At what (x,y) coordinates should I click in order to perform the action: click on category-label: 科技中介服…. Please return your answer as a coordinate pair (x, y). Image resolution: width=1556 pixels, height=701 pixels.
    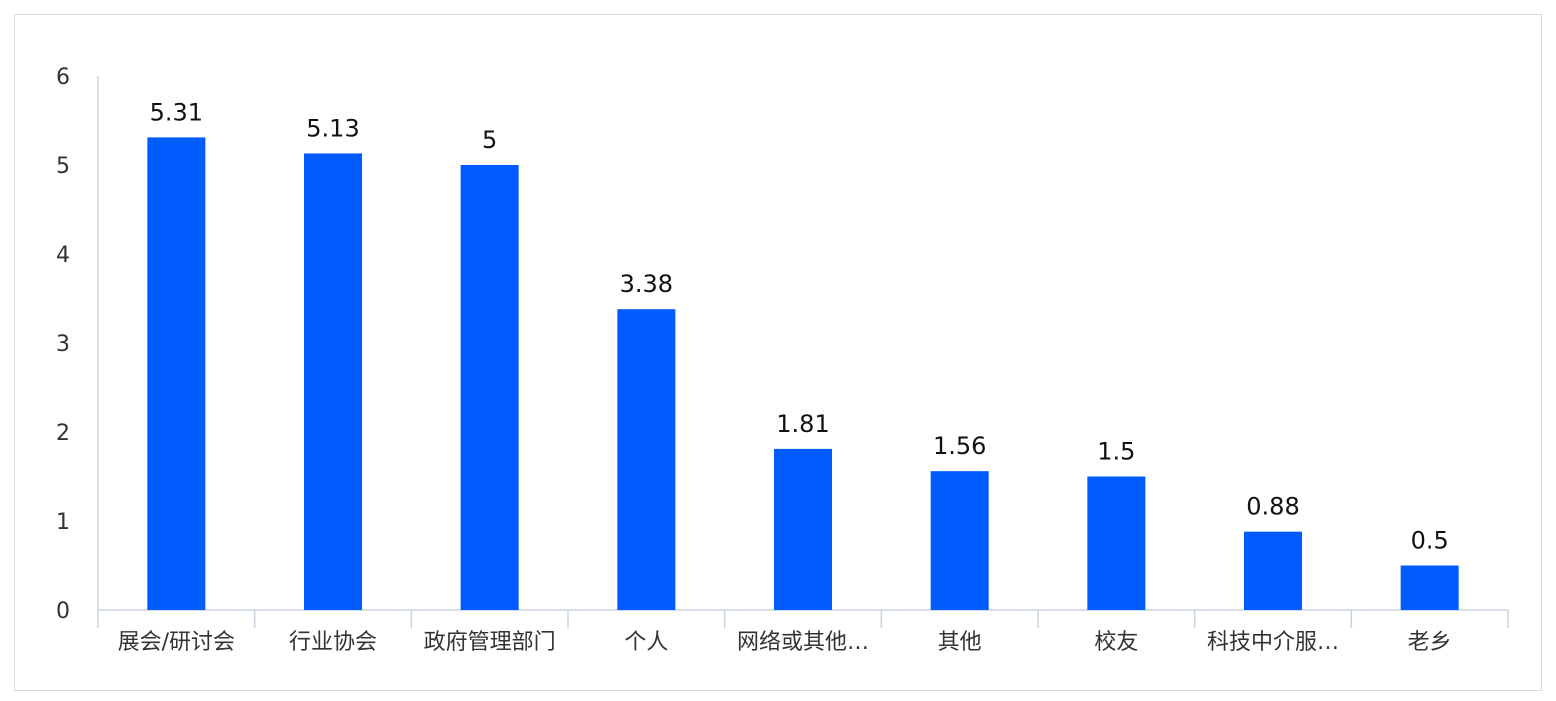
    Looking at the image, I should click on (1273, 642).